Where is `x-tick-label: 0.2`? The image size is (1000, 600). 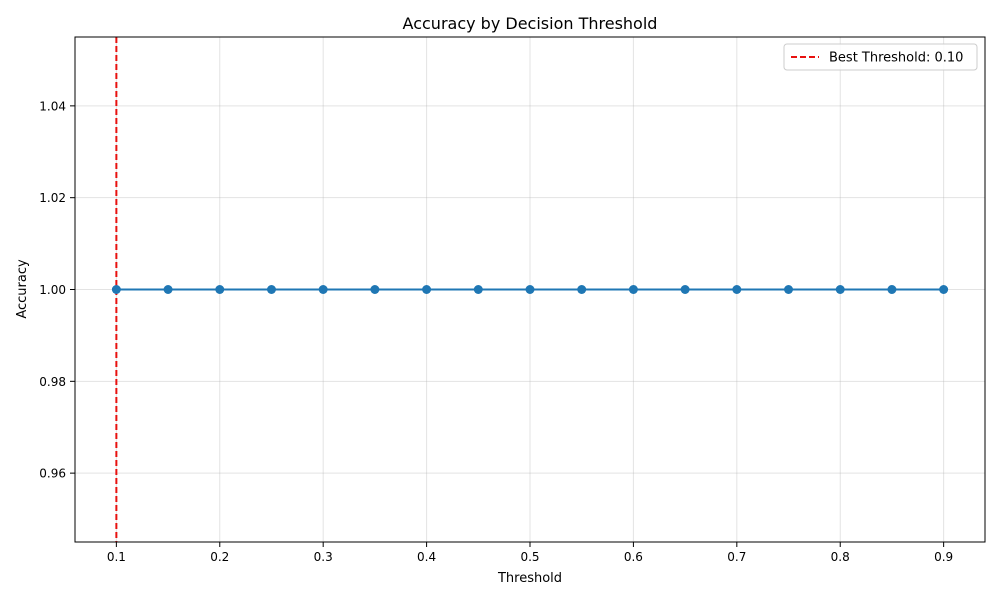
x-tick-label: 0.2 is located at coordinates (219, 557).